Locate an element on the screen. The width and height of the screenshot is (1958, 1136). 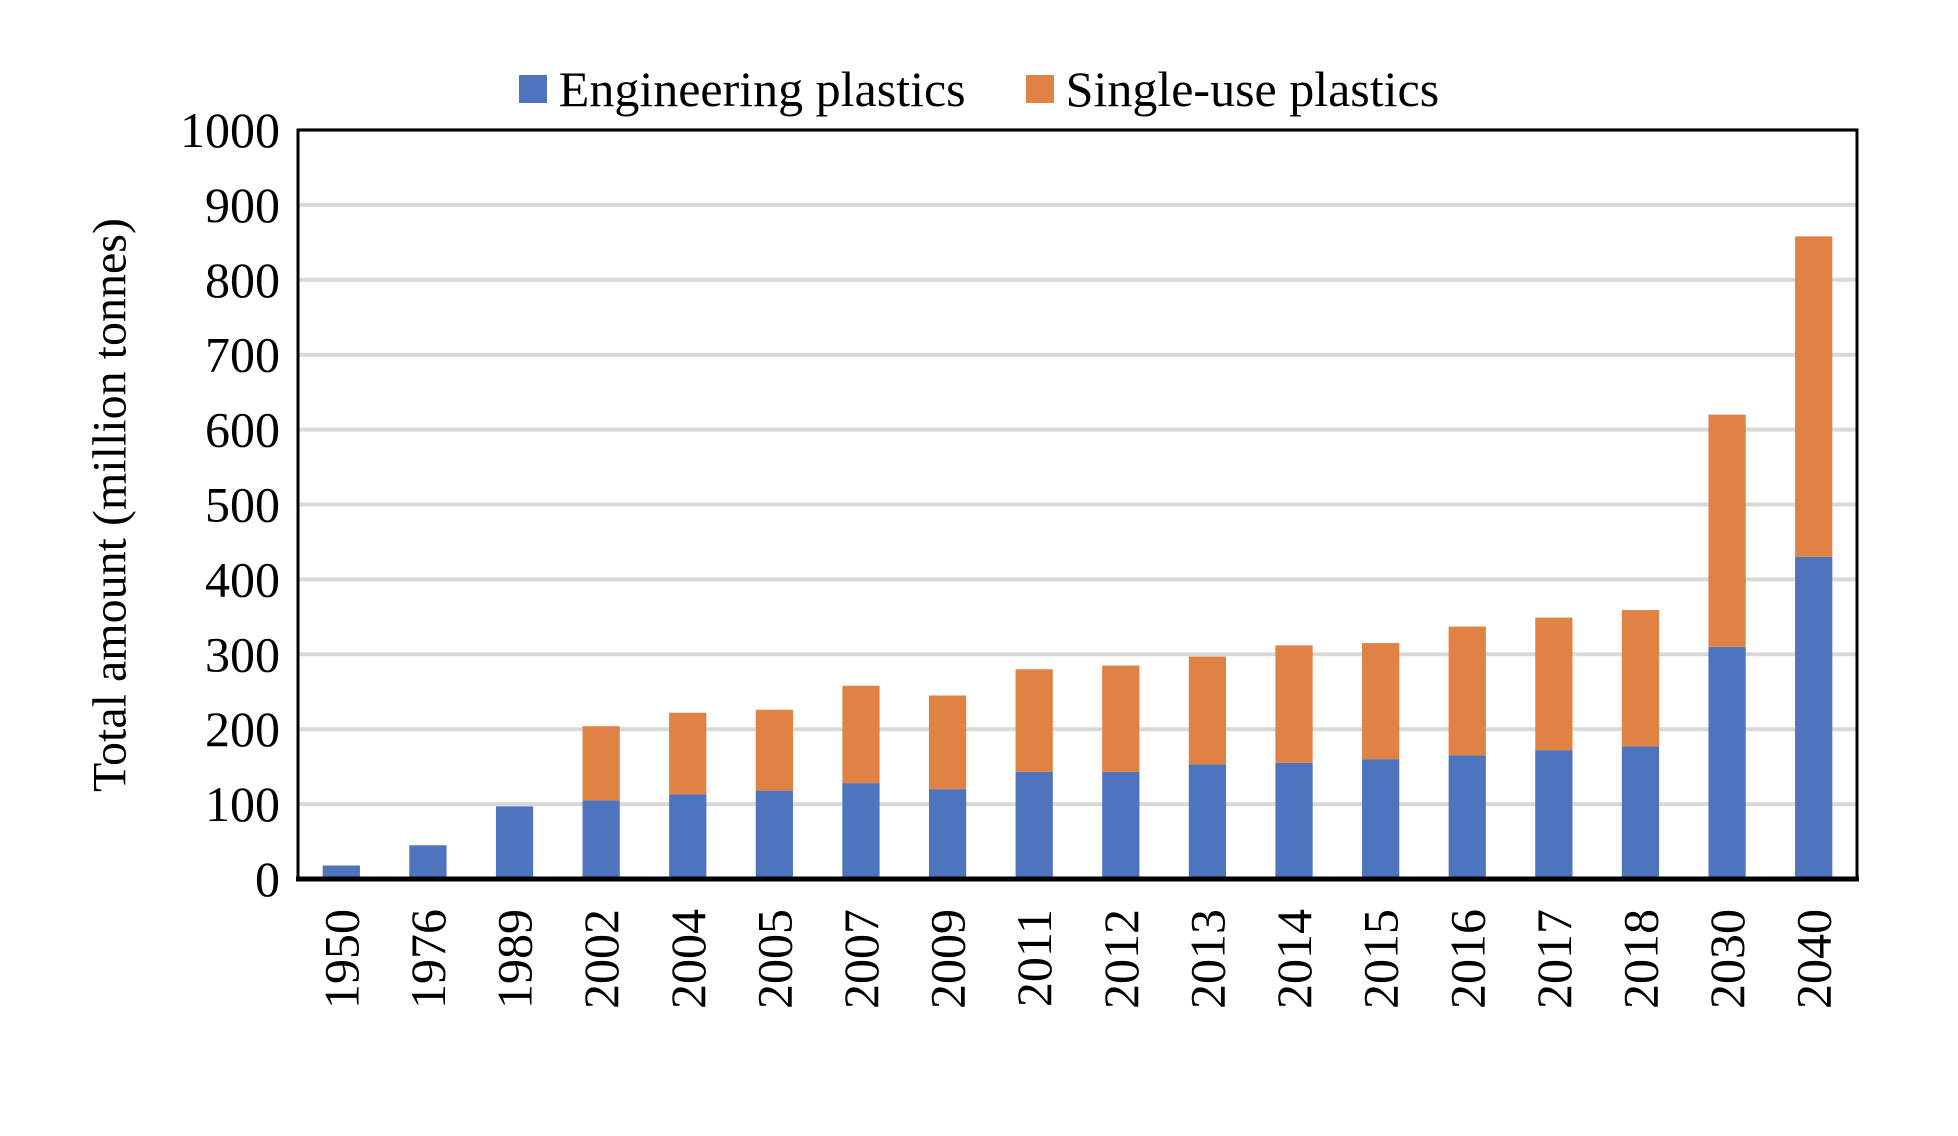
x-tick-label: 2015 is located at coordinates (1381, 959).